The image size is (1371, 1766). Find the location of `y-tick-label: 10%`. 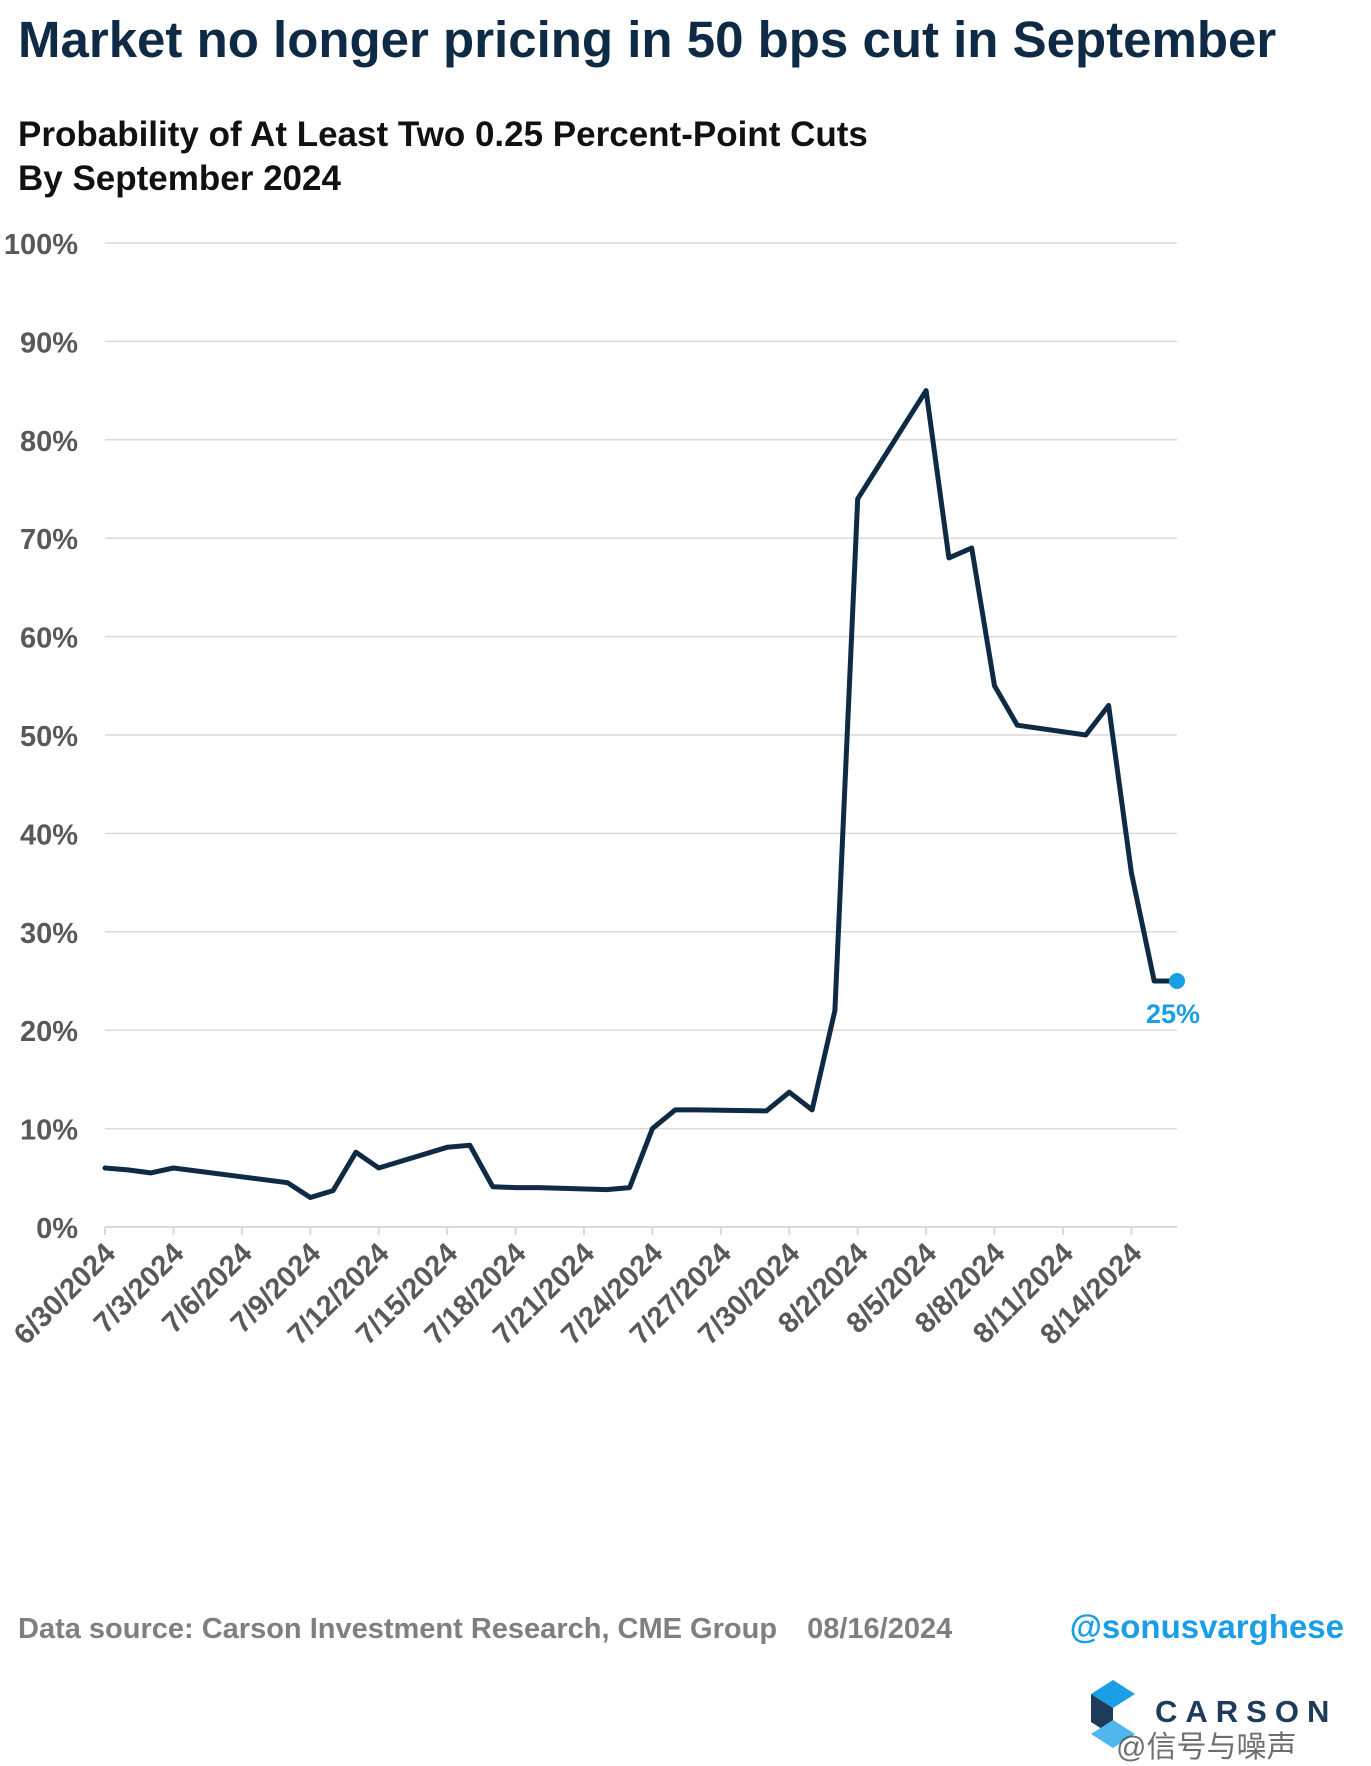

y-tick-label: 10% is located at coordinates (49, 1131).